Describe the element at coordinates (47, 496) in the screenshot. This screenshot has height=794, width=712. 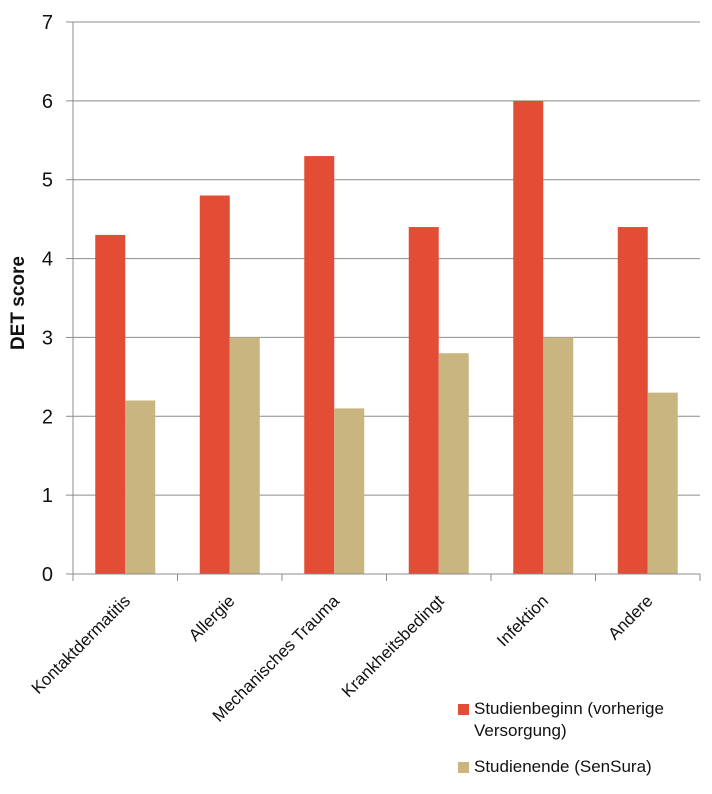
I see `y-tick-label: 1` at that location.